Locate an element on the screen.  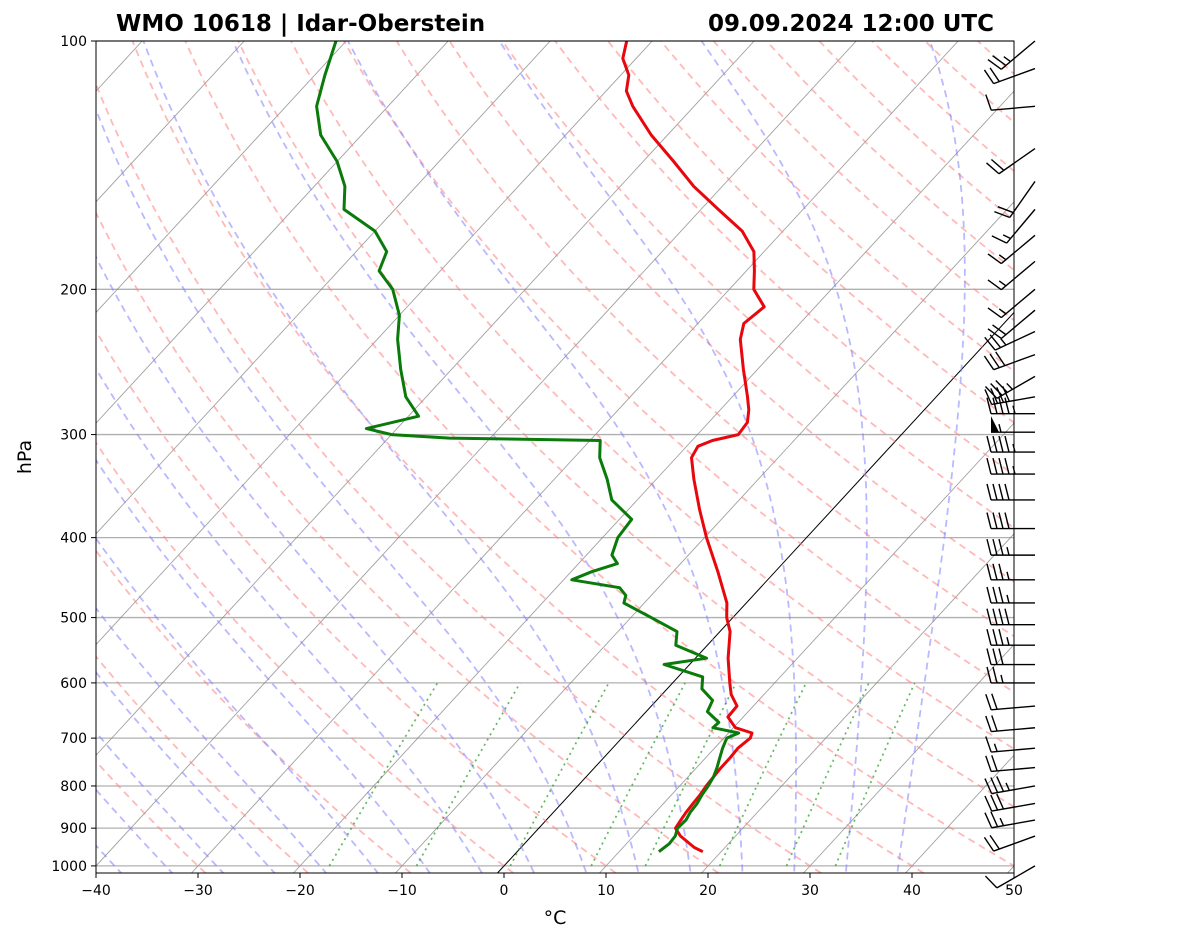
x-tick-label: 10 is located at coordinates (606, 891).